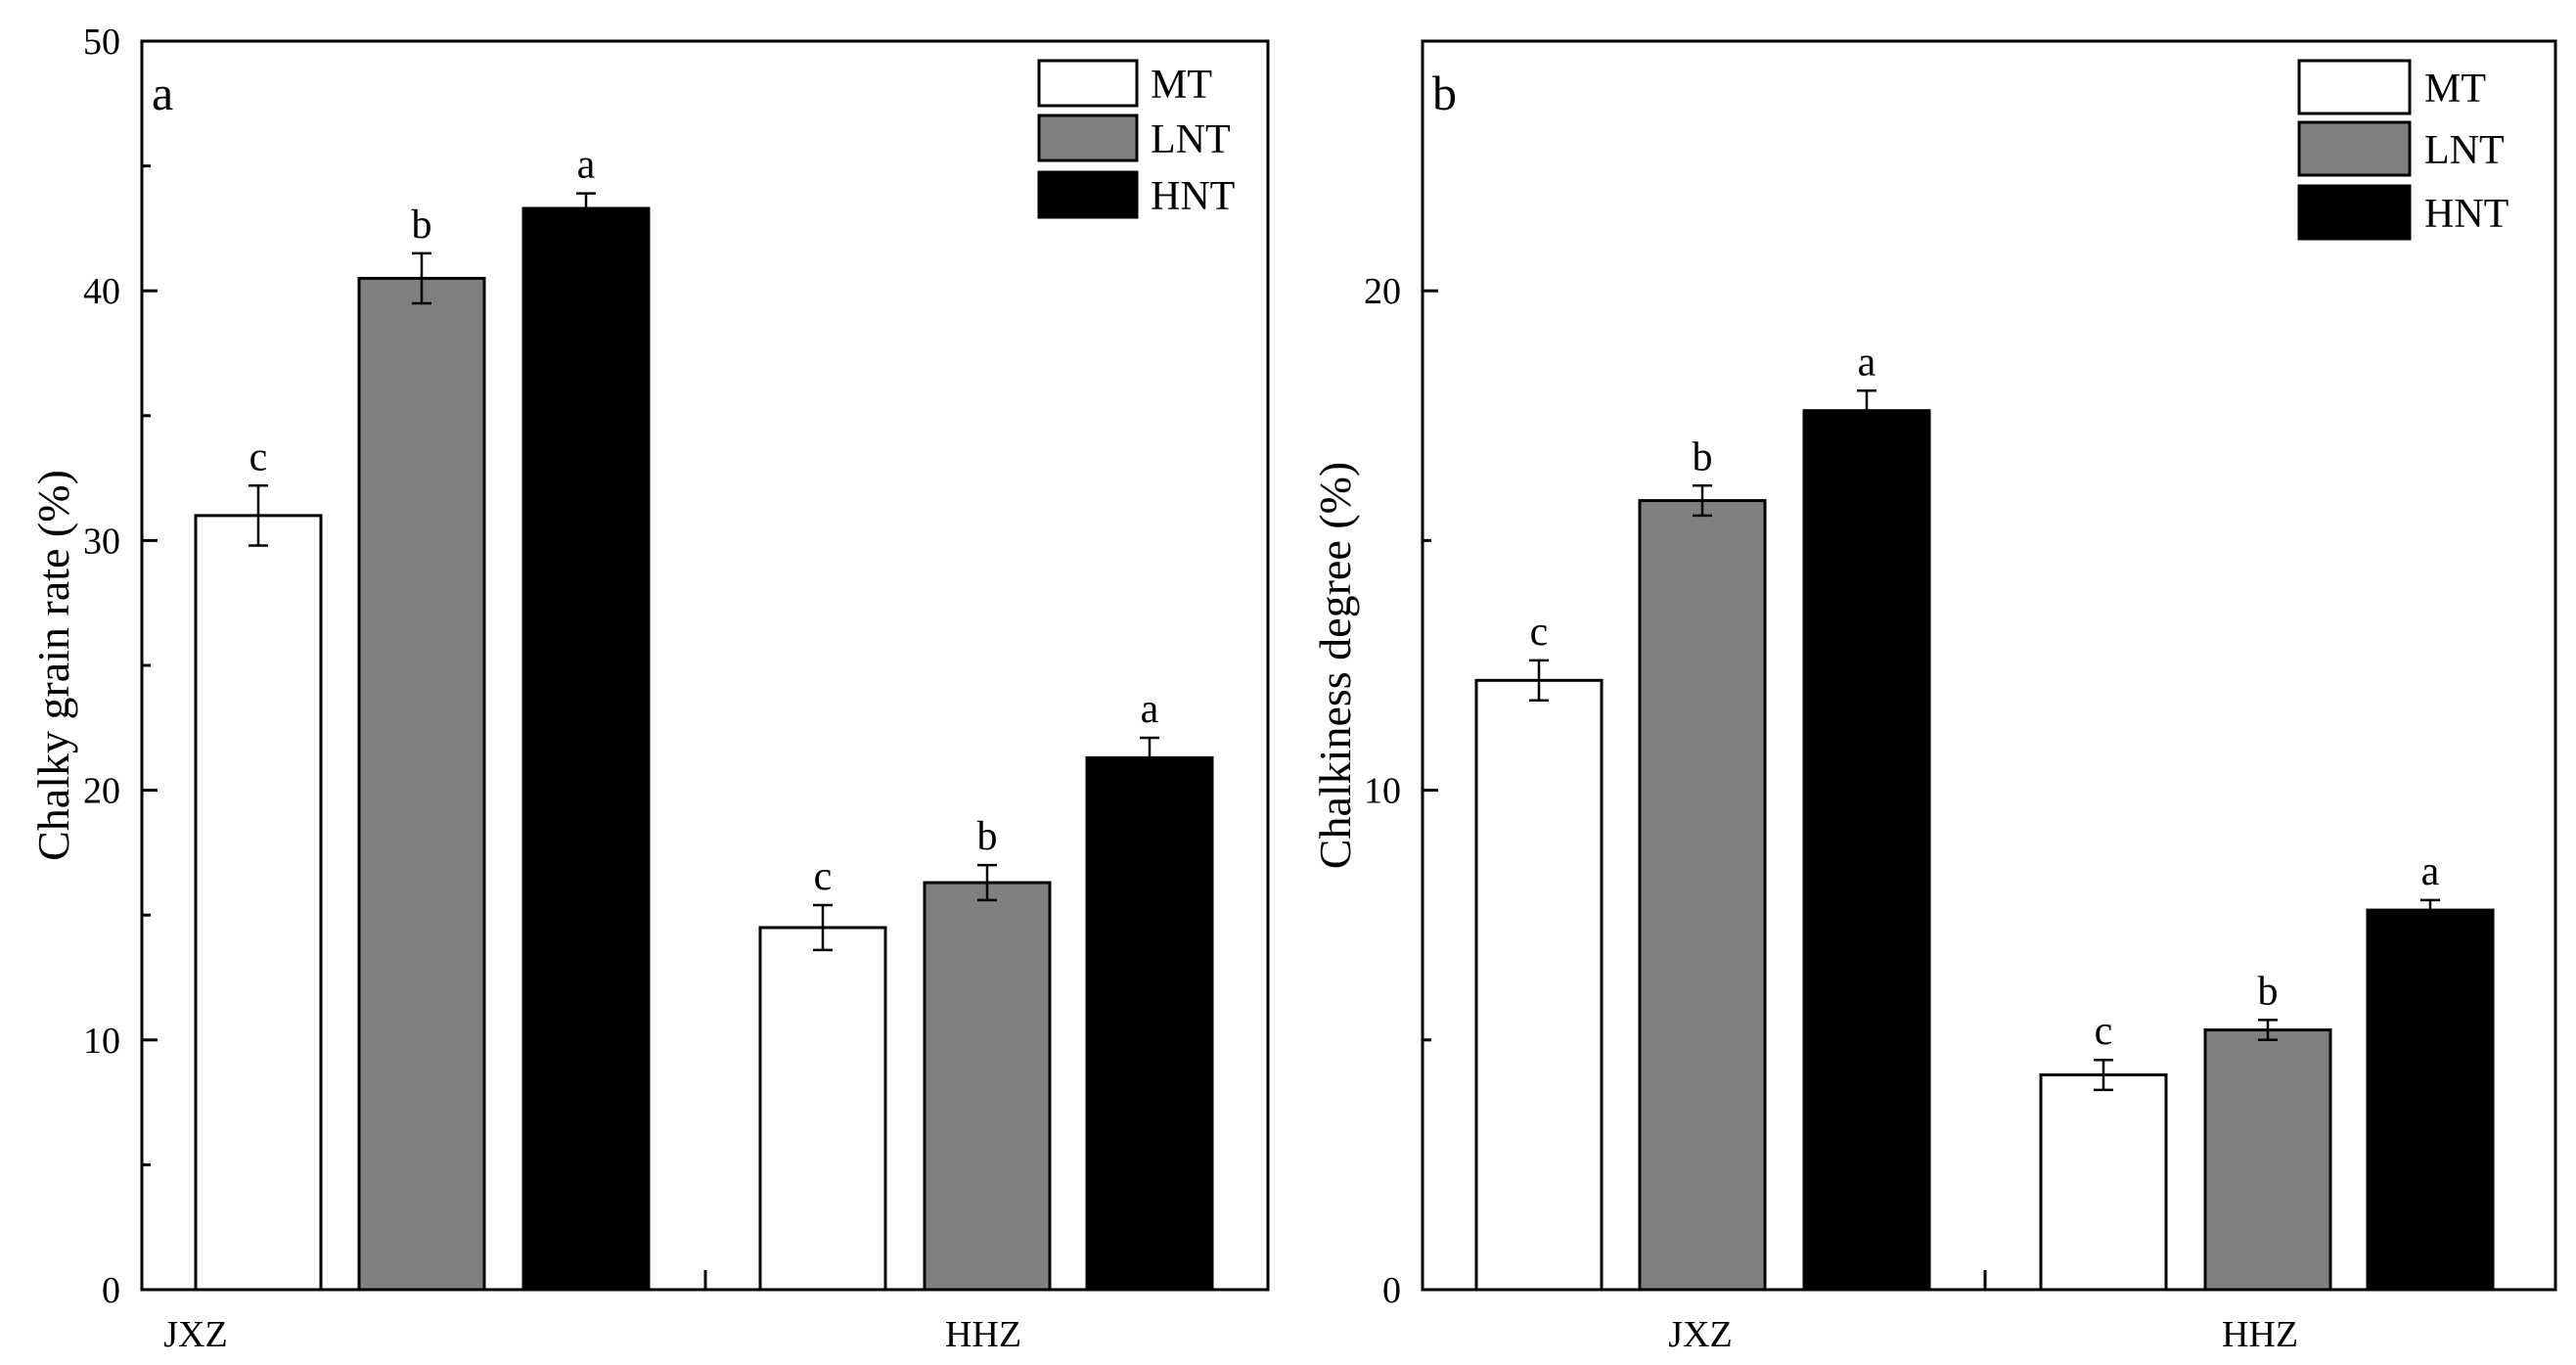 The width and height of the screenshot is (2576, 1365). I want to click on panel-label: b, so click(1444, 93).